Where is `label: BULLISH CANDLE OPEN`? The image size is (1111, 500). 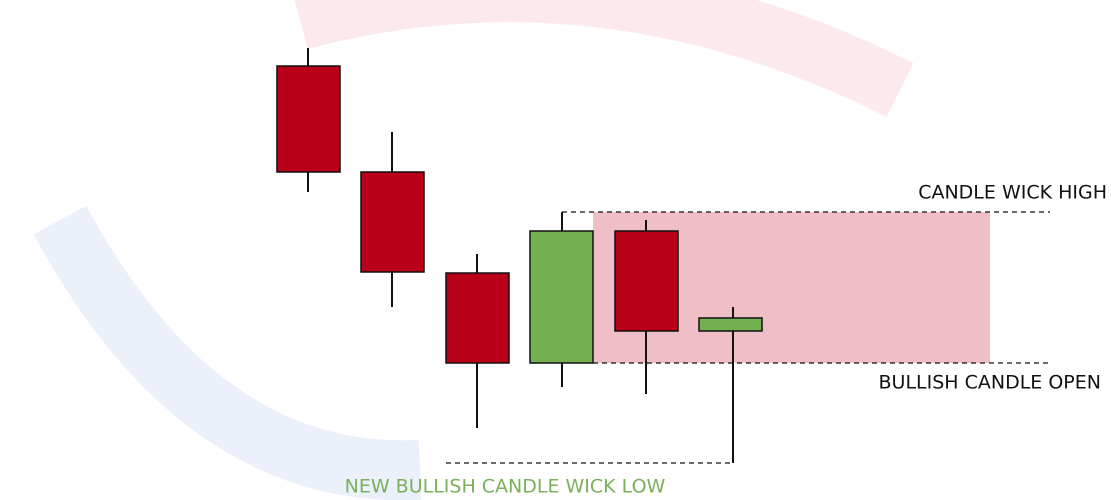
label: BULLISH CANDLE OPEN is located at coordinates (990, 383).